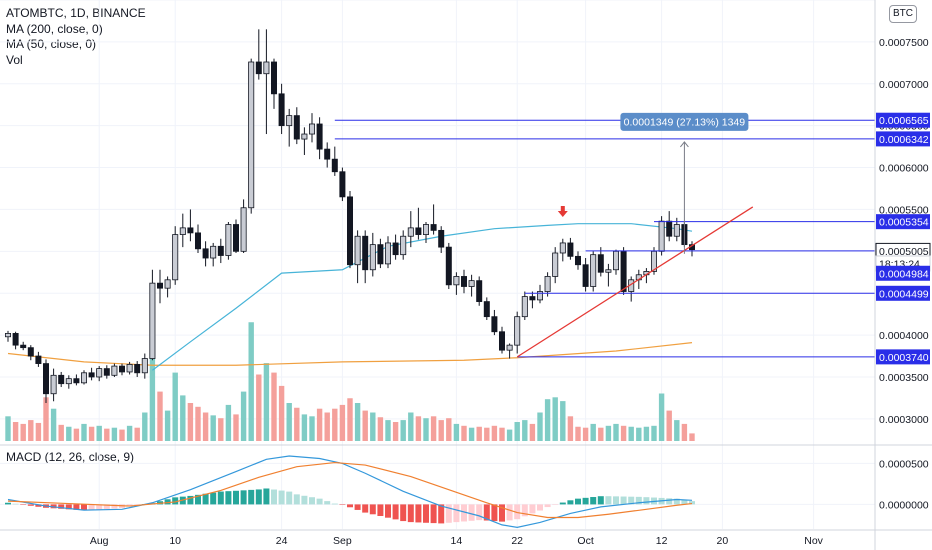  Describe the element at coordinates (585, 541) in the screenshot. I see `time-tick-label: Oct` at that location.